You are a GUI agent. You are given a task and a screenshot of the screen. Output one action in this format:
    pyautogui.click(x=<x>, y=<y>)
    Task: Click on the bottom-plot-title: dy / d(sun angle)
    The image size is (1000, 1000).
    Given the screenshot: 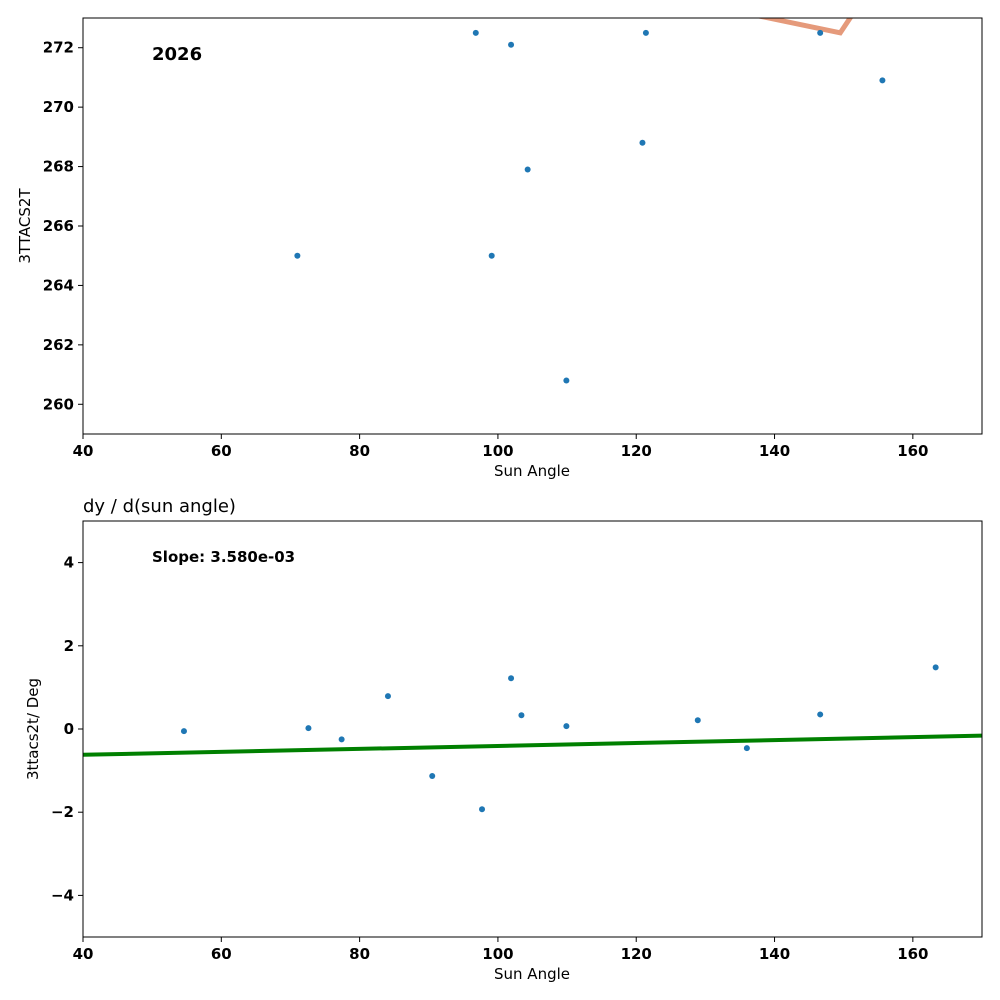 What is the action you would take?
    pyautogui.click(x=159, y=506)
    